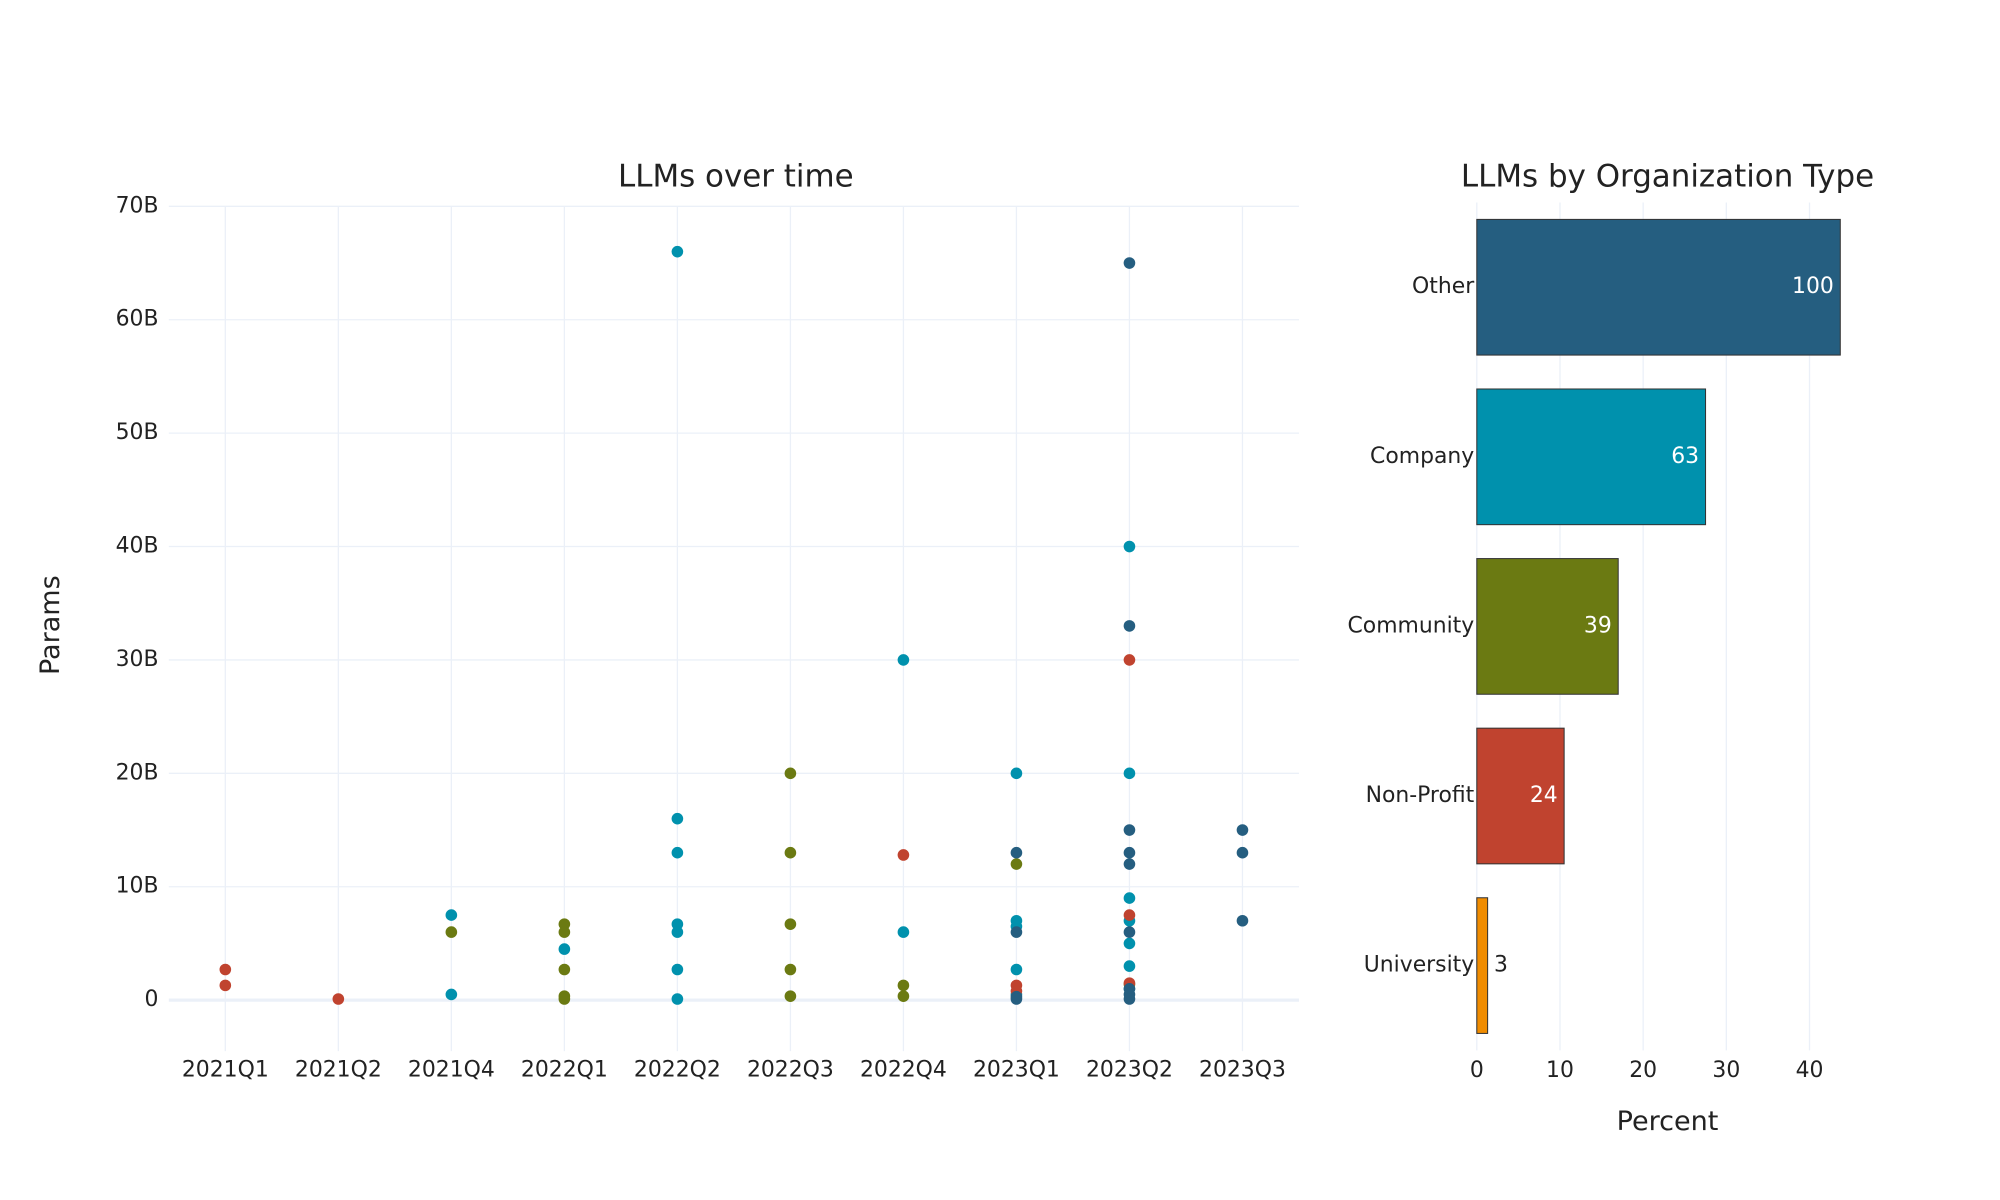 This screenshot has width=2000, height=1200. I want to click on data-label: 24, so click(1544, 795).